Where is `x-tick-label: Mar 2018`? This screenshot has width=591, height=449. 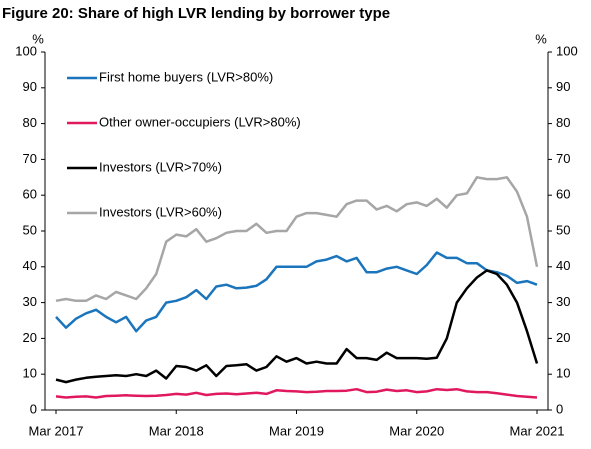
x-tick-label: Mar 2018 is located at coordinates (176, 430).